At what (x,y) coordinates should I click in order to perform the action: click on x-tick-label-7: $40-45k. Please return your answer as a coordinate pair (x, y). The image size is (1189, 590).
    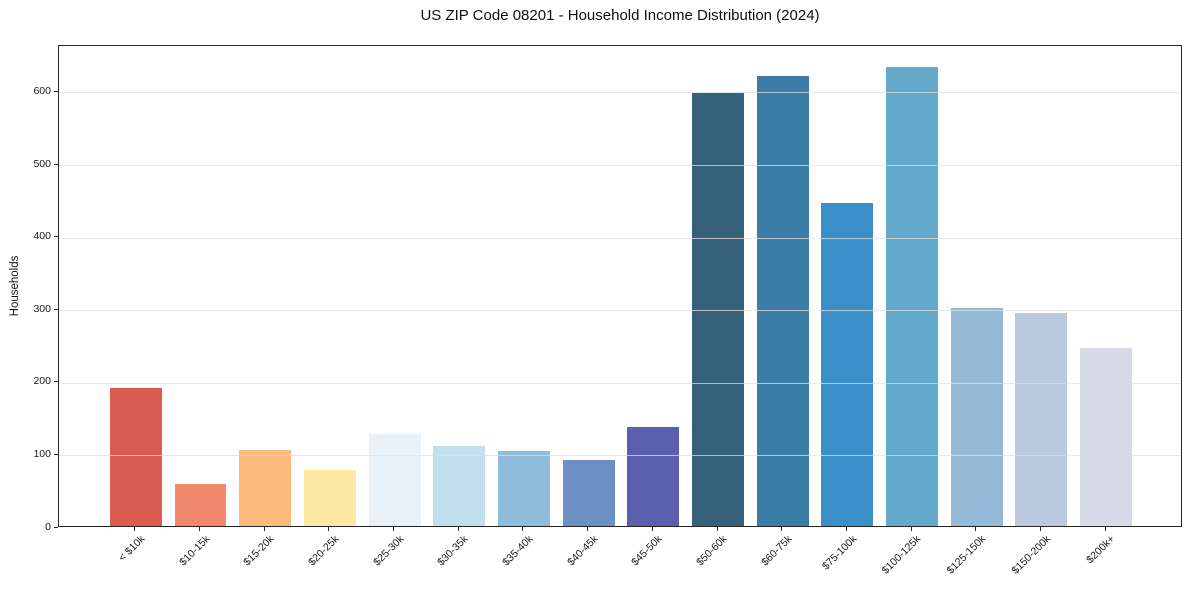
    Looking at the image, I should click on (582, 551).